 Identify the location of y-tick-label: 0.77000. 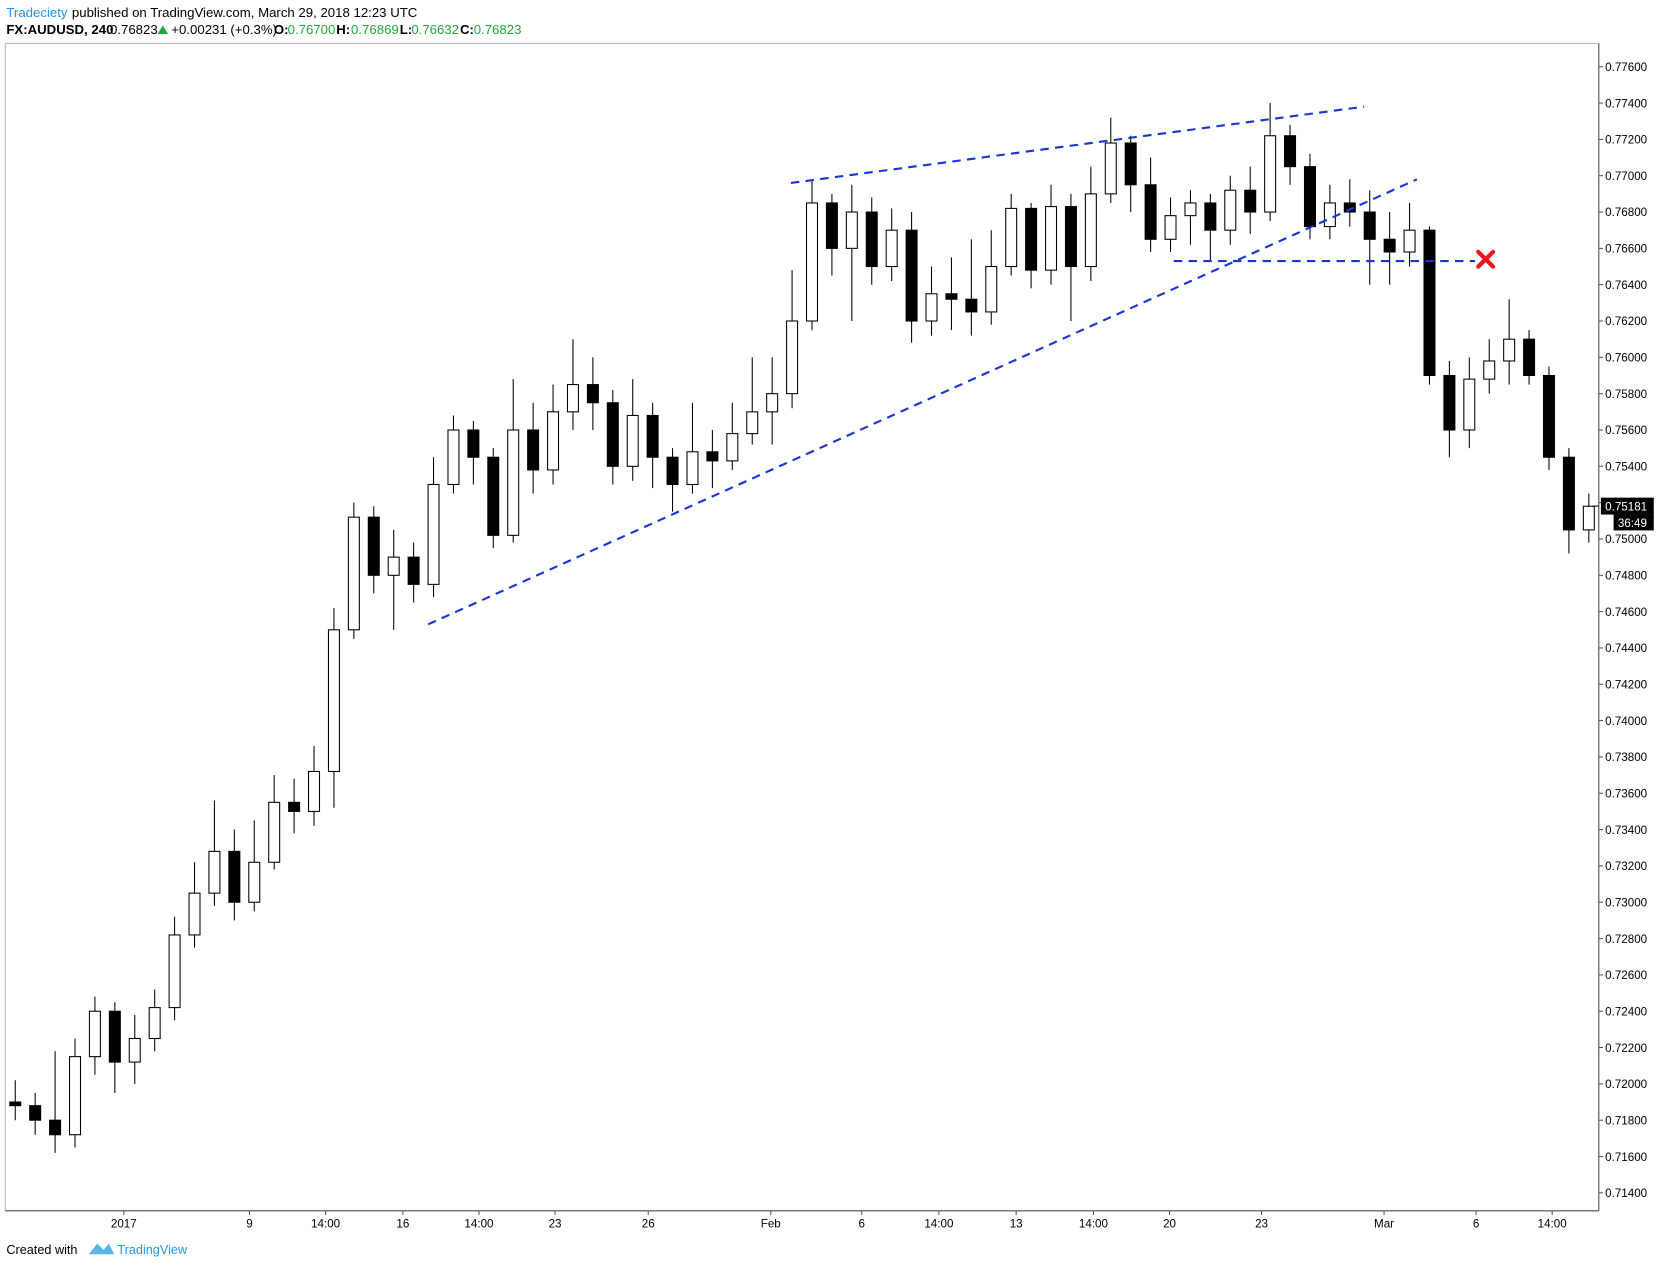
(1626, 176).